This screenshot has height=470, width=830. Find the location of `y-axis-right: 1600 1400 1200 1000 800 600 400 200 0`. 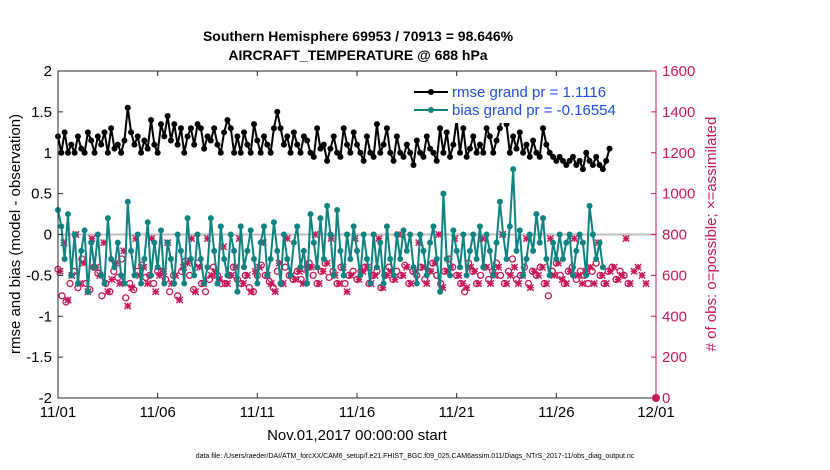

y-axis-right: 1600 1400 1200 1000 800 600 400 200 0 is located at coordinates (673, 235).